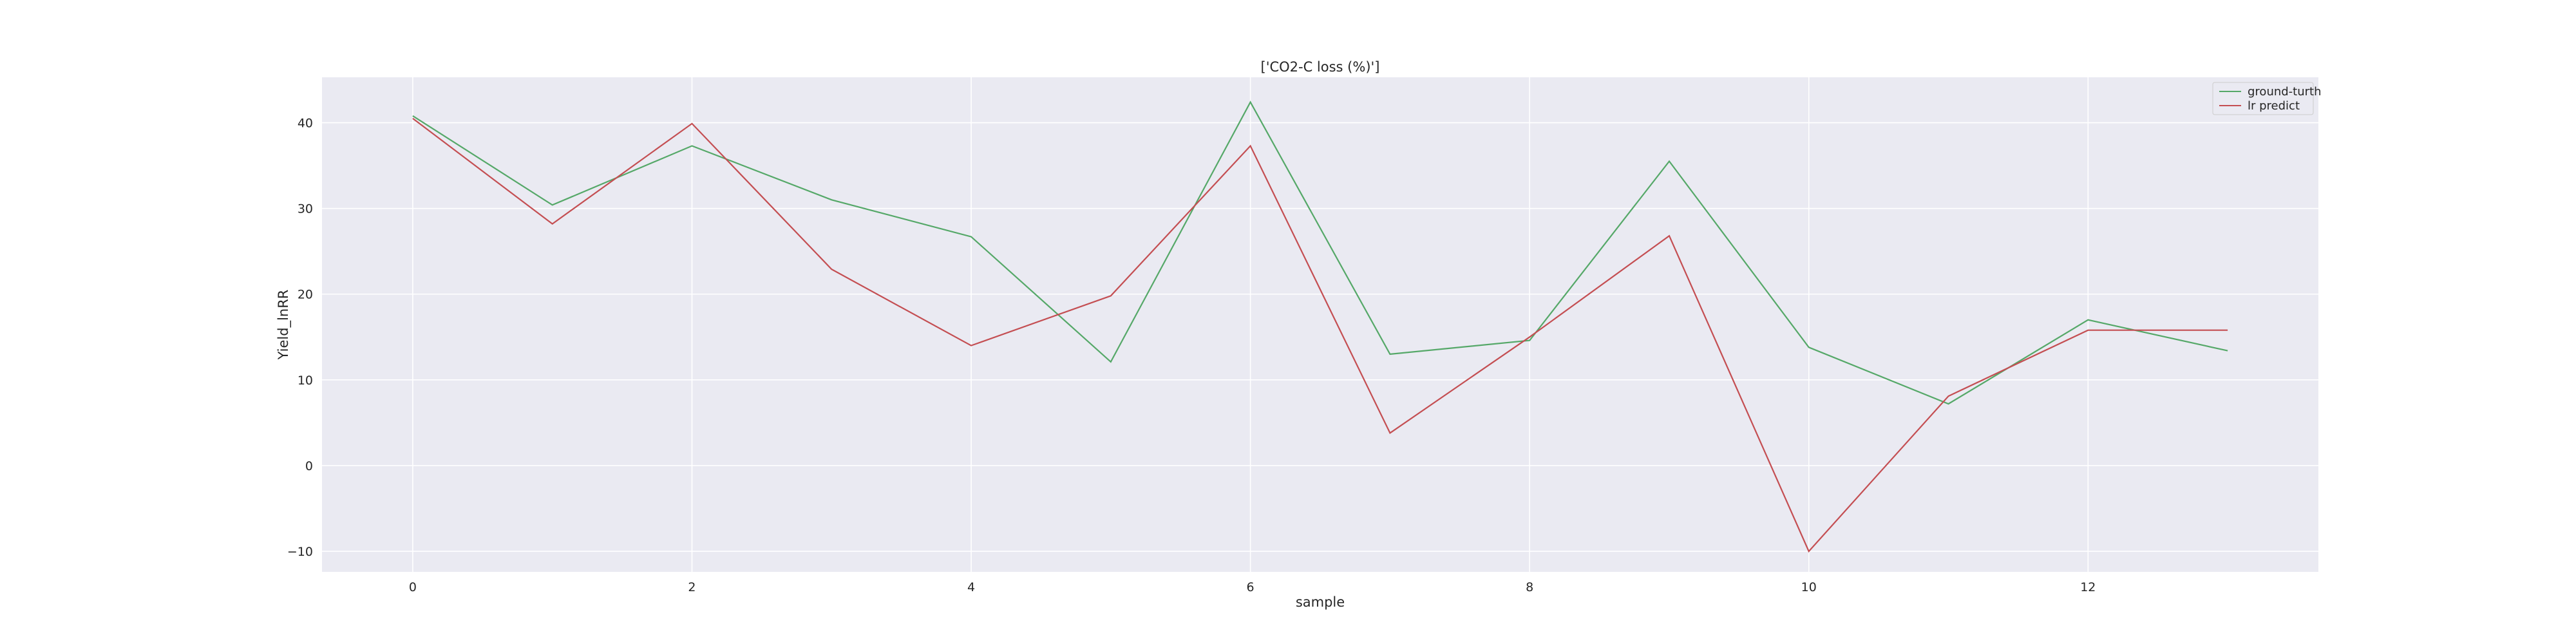  What do you see at coordinates (1809, 587) in the screenshot?
I see `x-tick-label: 10` at bounding box center [1809, 587].